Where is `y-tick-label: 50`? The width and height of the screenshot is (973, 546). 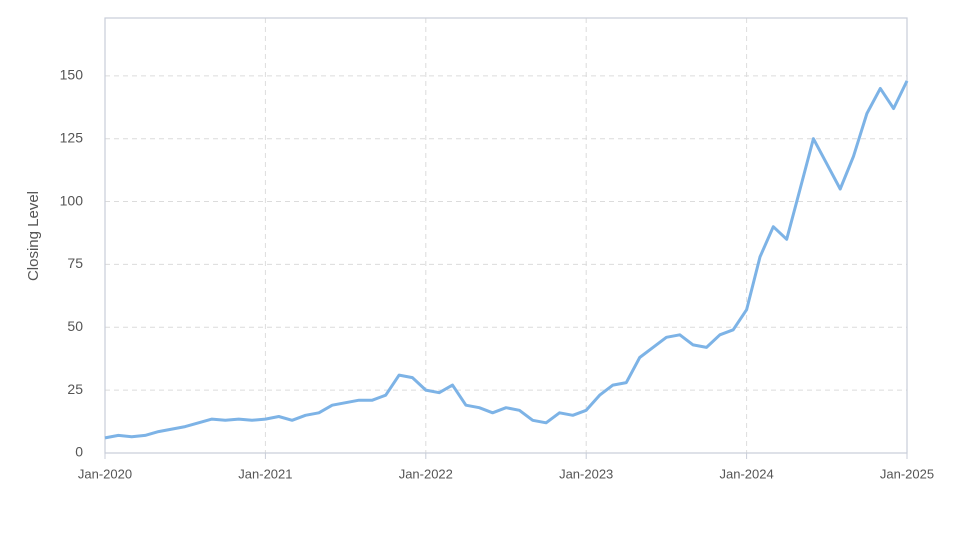
y-tick-label: 50 is located at coordinates (75, 326).